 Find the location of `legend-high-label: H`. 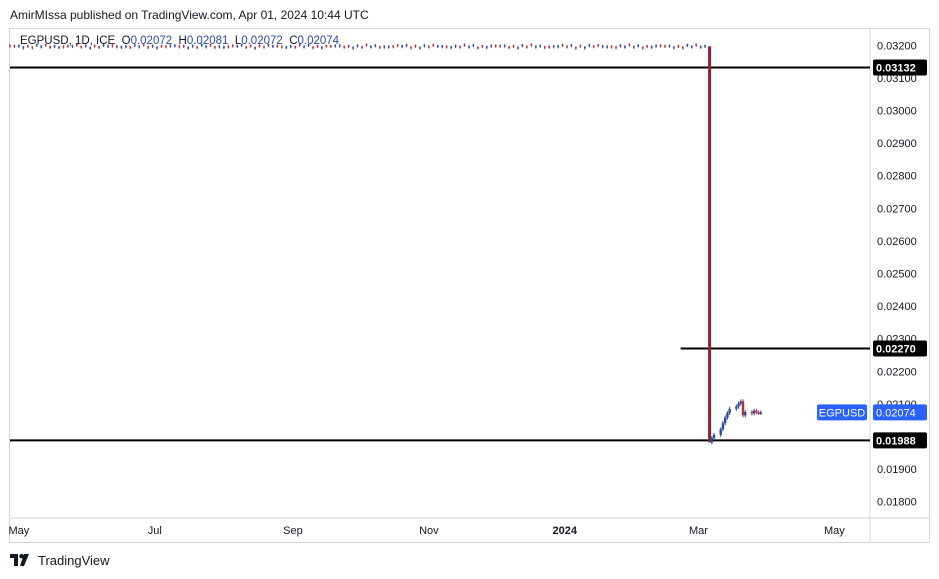

legend-high-label: H is located at coordinates (182, 41).